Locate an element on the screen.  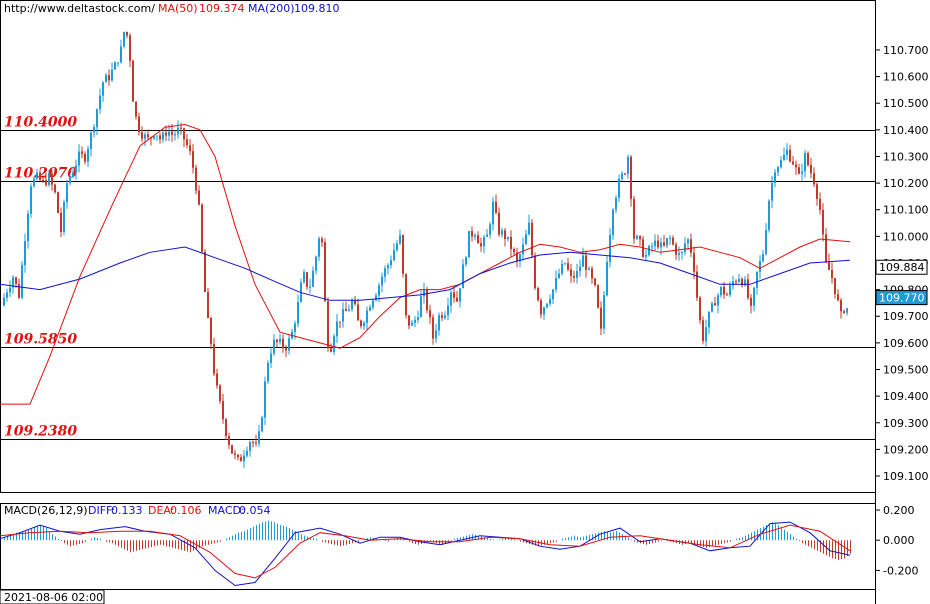
price-tick-label: 109.500 is located at coordinates (906, 370).